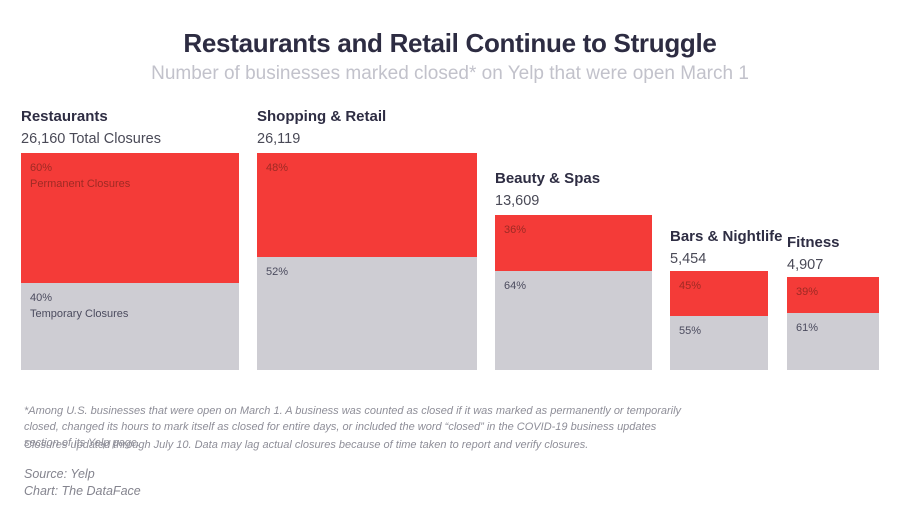 This screenshot has height=525, width=900. Describe the element at coordinates (517, 201) in the screenshot. I see `category-total: 13,609` at that location.